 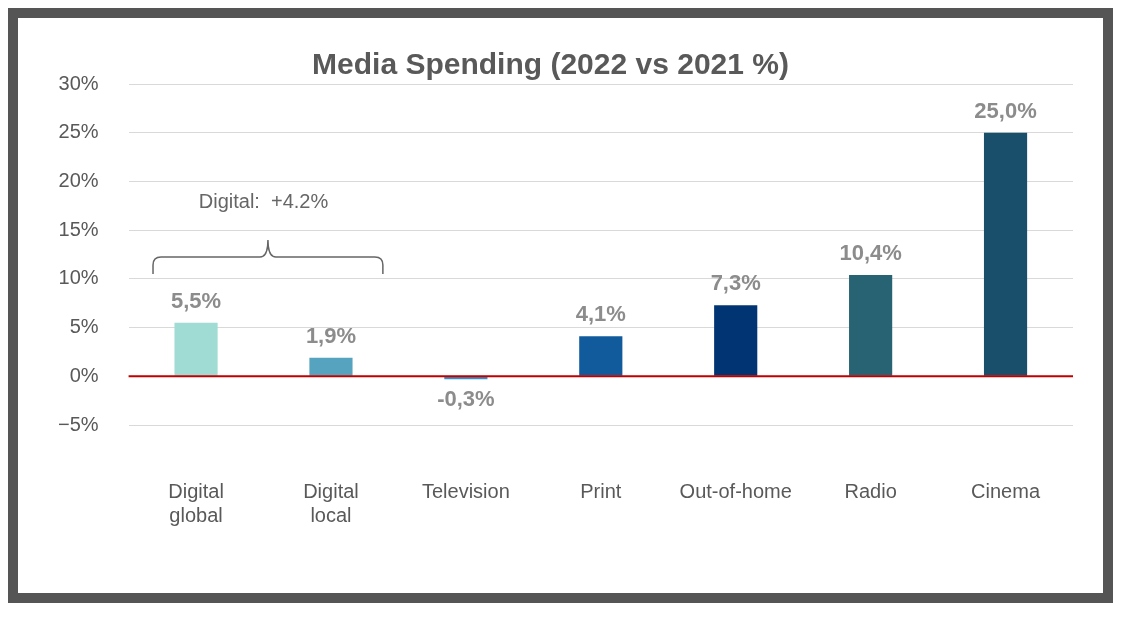 I want to click on data-label: 4,1%, so click(x=600, y=314).